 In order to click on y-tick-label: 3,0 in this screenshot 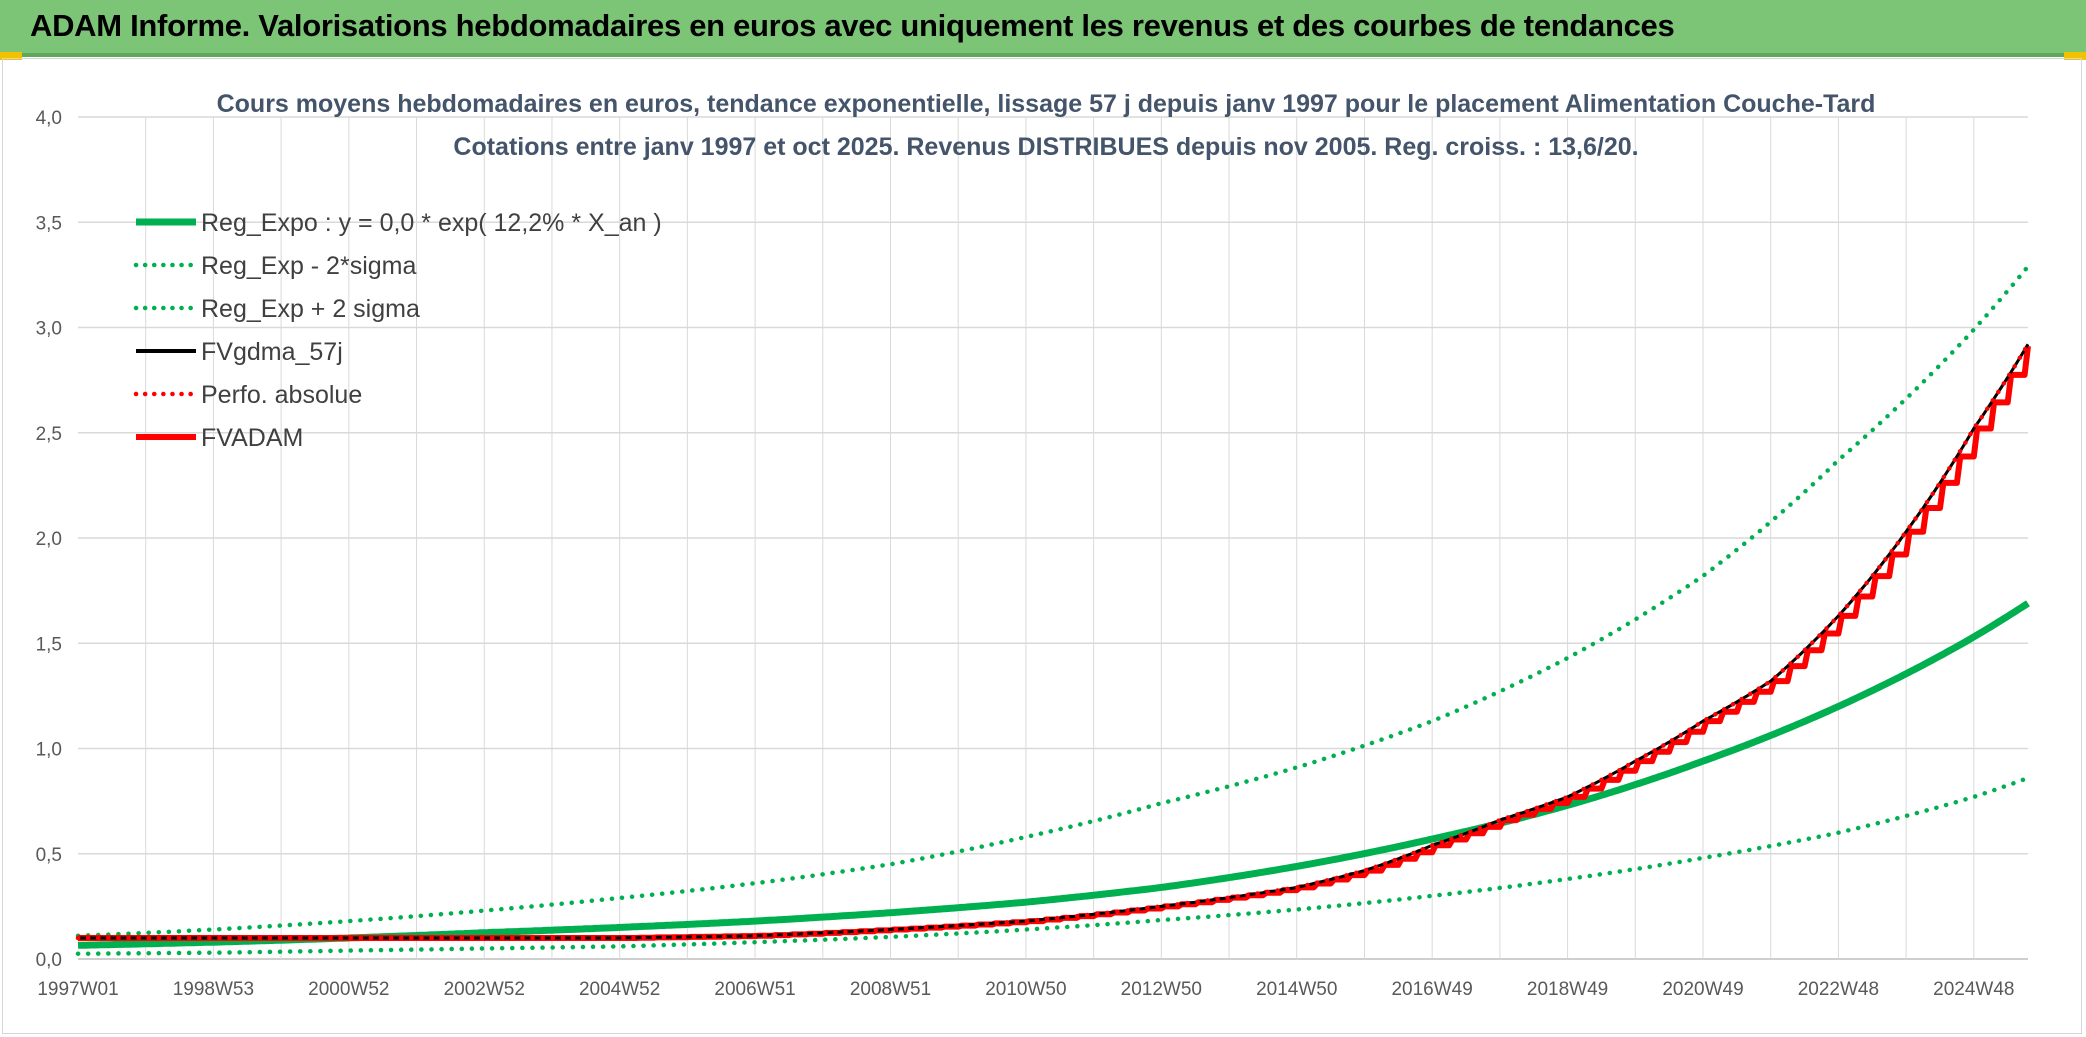, I will do `click(49, 329)`.